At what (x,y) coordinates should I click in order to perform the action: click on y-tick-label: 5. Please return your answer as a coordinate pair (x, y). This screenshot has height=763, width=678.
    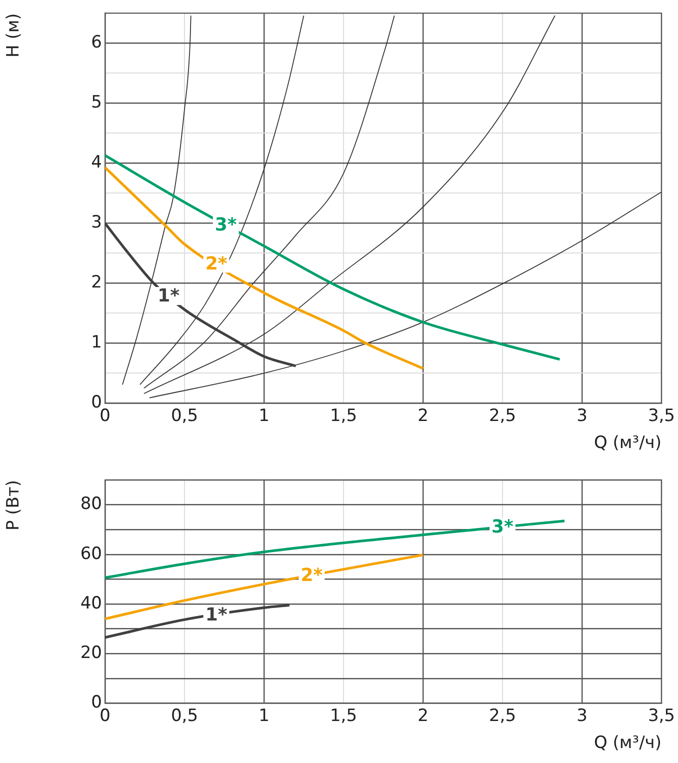
    Looking at the image, I should click on (96, 102).